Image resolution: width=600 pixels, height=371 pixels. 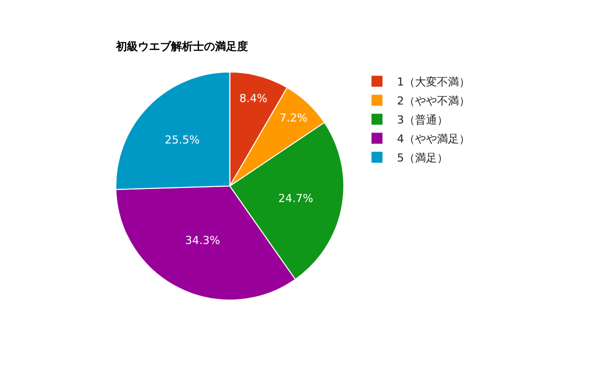 I want to click on legend-label: 3（普通）, so click(x=422, y=120).